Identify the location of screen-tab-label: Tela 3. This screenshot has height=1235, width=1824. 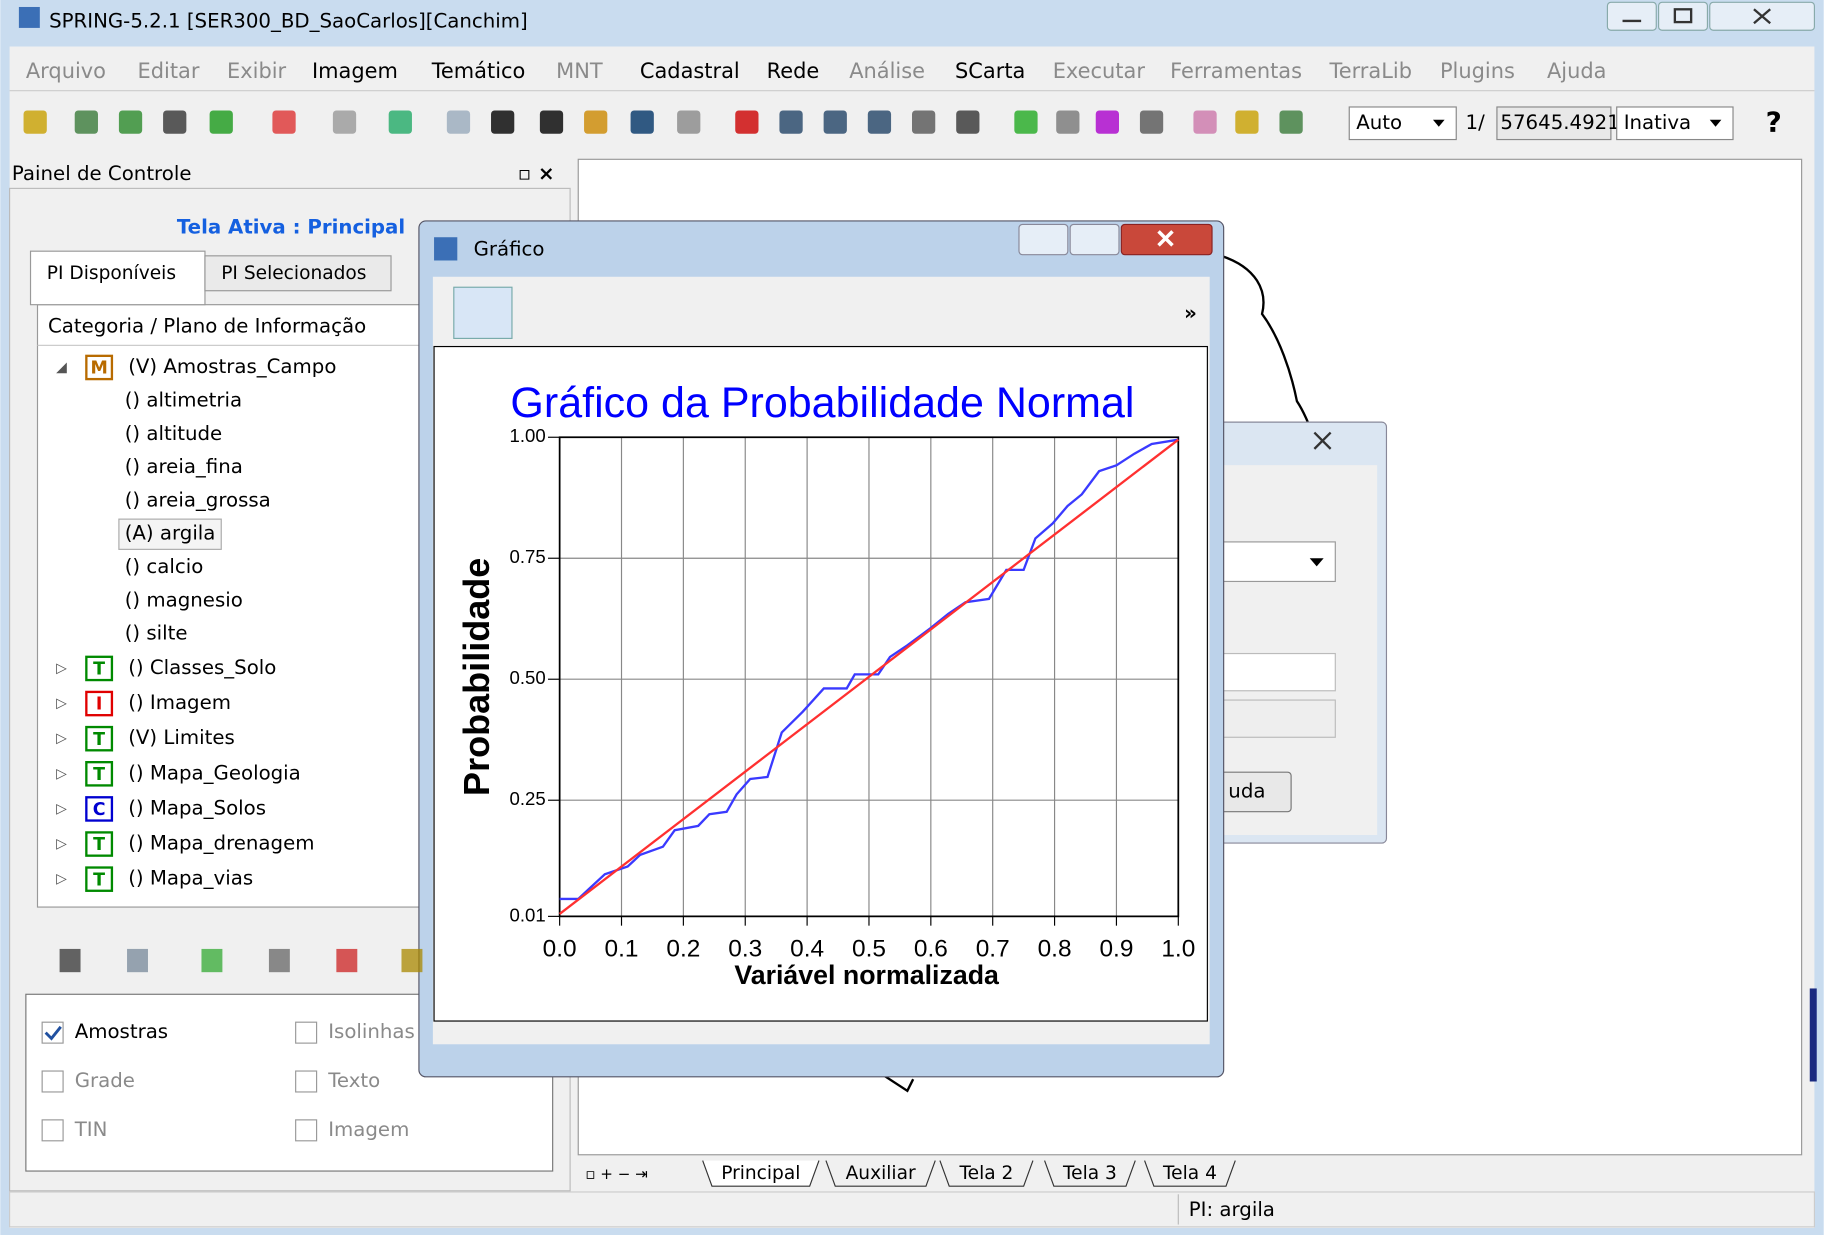
(1089, 1173).